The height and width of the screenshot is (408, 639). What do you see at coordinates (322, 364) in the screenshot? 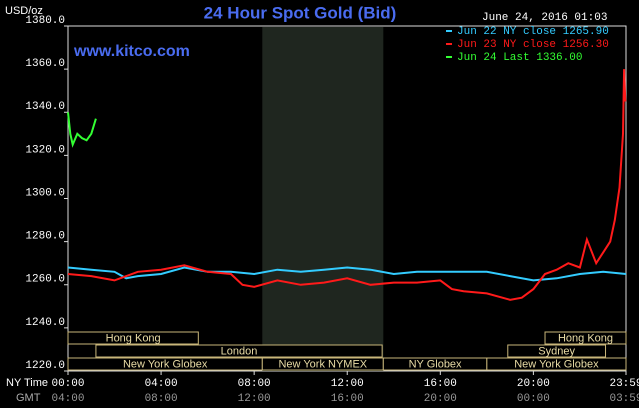
I see `session-label: New York NYMEX` at bounding box center [322, 364].